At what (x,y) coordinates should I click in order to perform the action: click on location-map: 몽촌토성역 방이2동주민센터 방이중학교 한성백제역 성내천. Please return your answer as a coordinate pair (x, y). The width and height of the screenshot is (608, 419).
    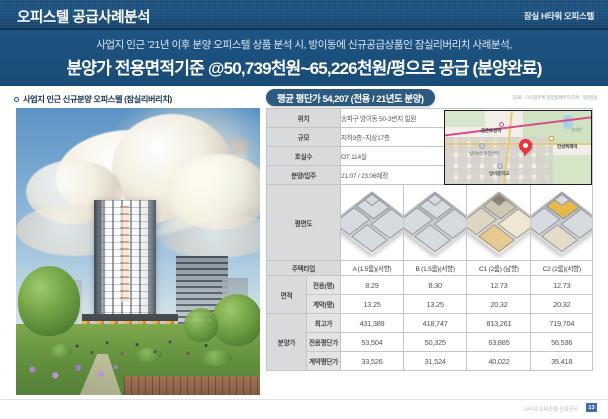
    Looking at the image, I should click on (518, 147).